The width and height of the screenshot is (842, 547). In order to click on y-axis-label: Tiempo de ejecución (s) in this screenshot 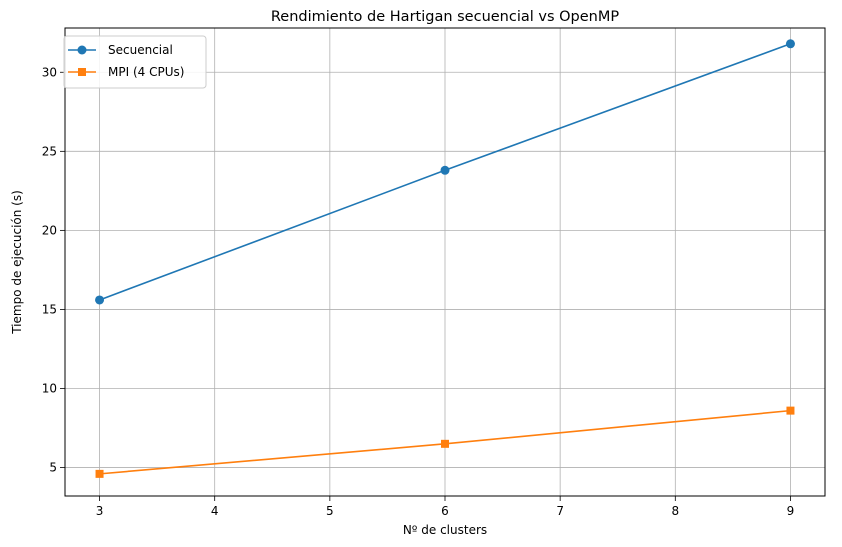, I will do `click(17, 262)`.